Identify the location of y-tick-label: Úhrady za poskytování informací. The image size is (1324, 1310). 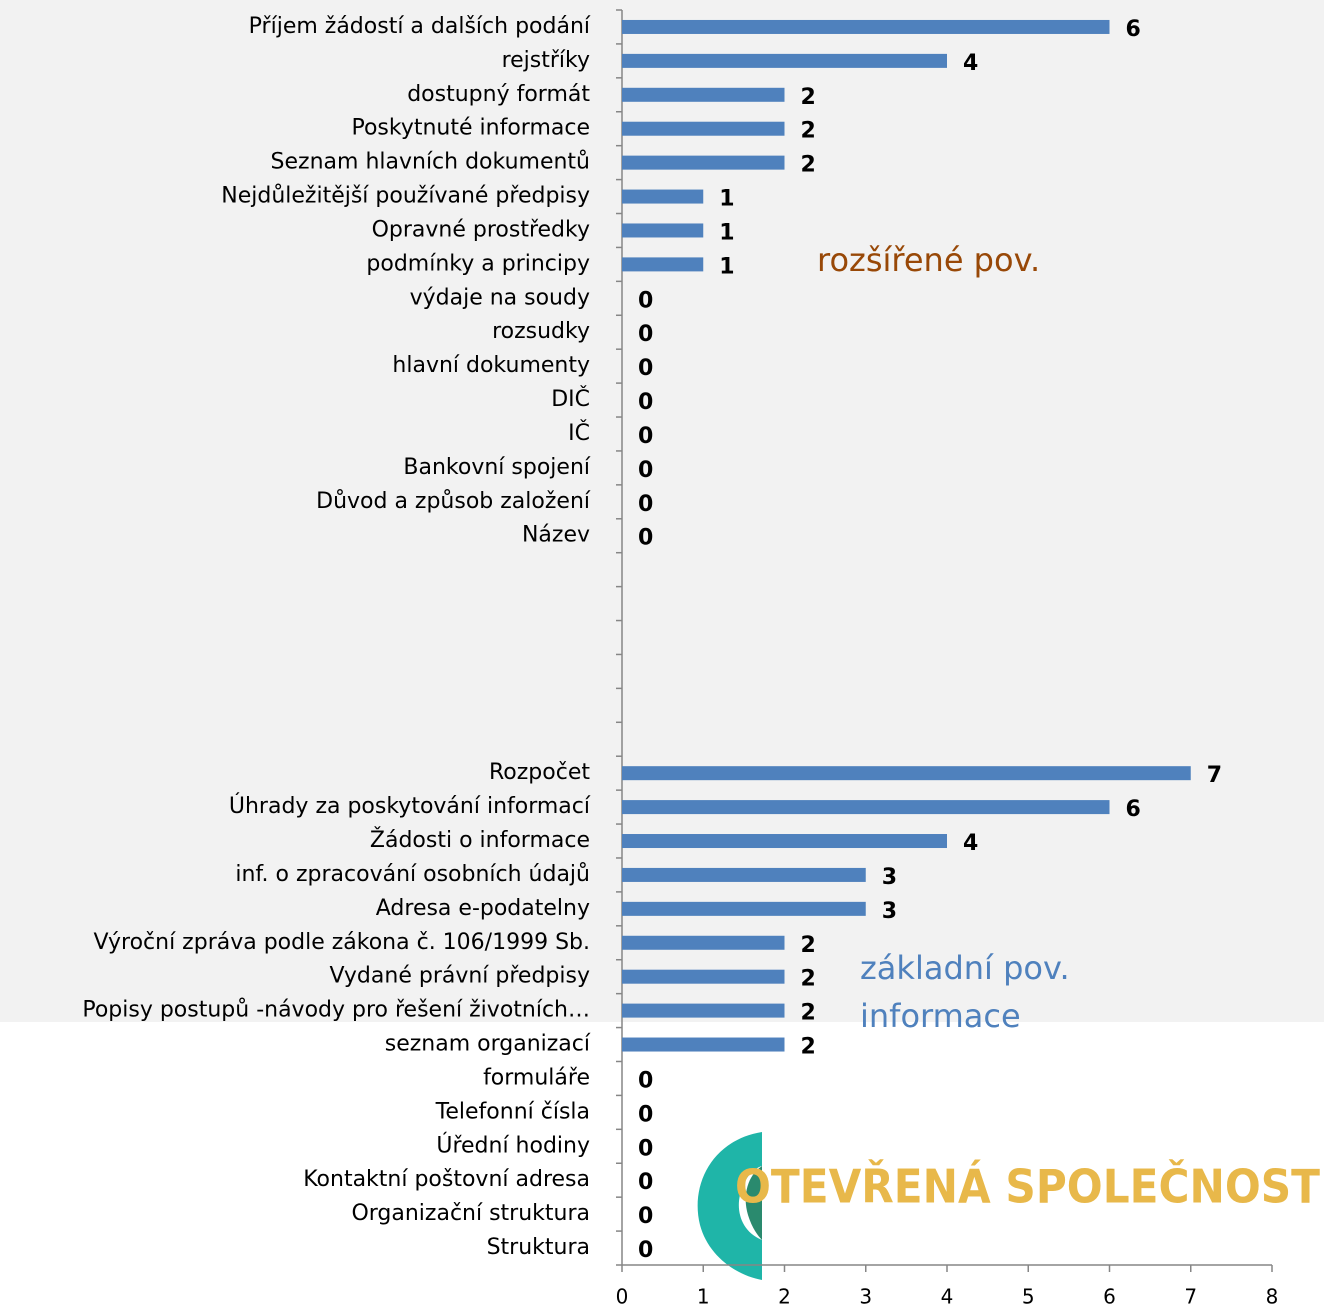
(410, 806).